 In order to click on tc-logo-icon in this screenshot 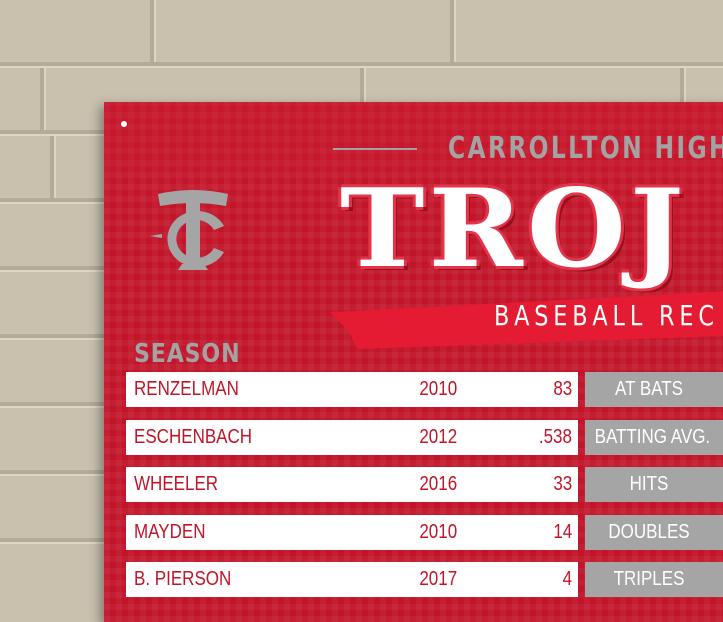, I will do `click(189, 230)`.